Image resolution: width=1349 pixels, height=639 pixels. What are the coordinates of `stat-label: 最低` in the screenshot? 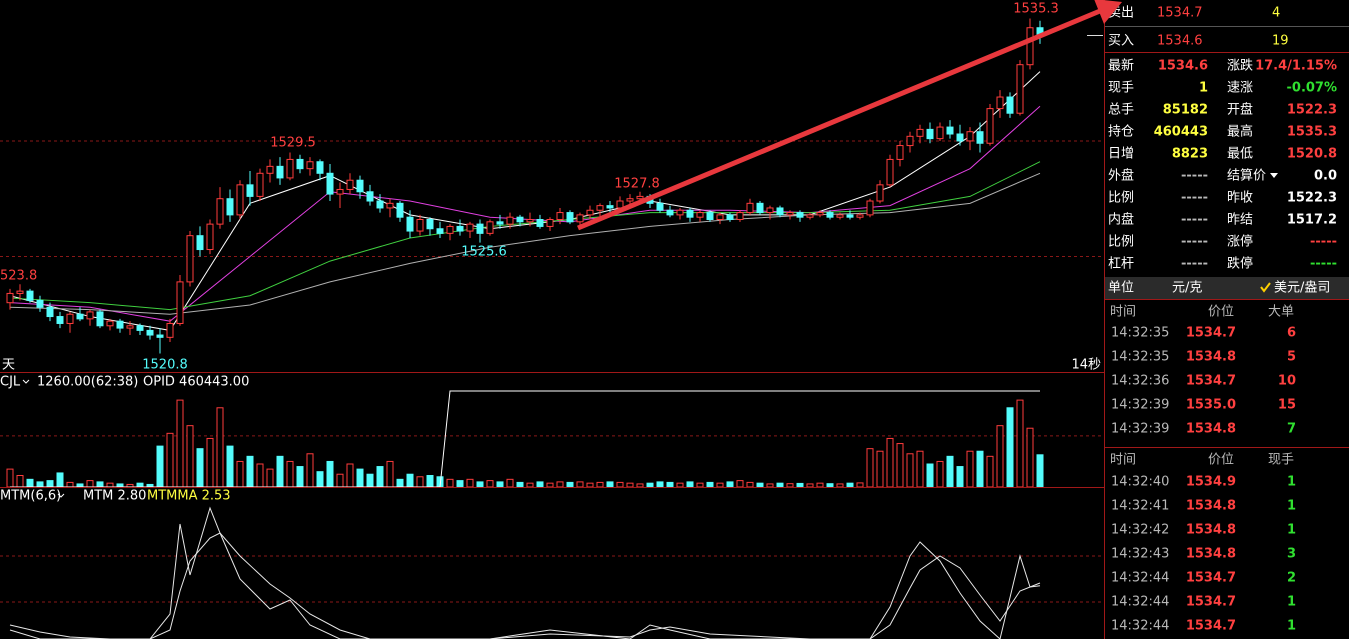 It's located at (1240, 154).